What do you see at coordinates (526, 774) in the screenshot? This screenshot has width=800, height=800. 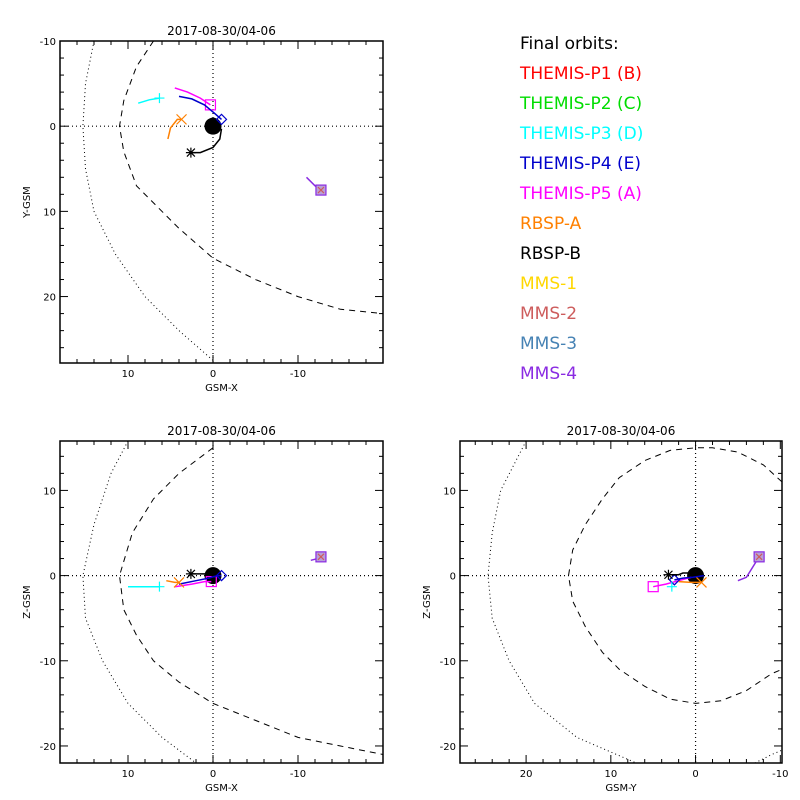 I see `x-tick-label: 20` at bounding box center [526, 774].